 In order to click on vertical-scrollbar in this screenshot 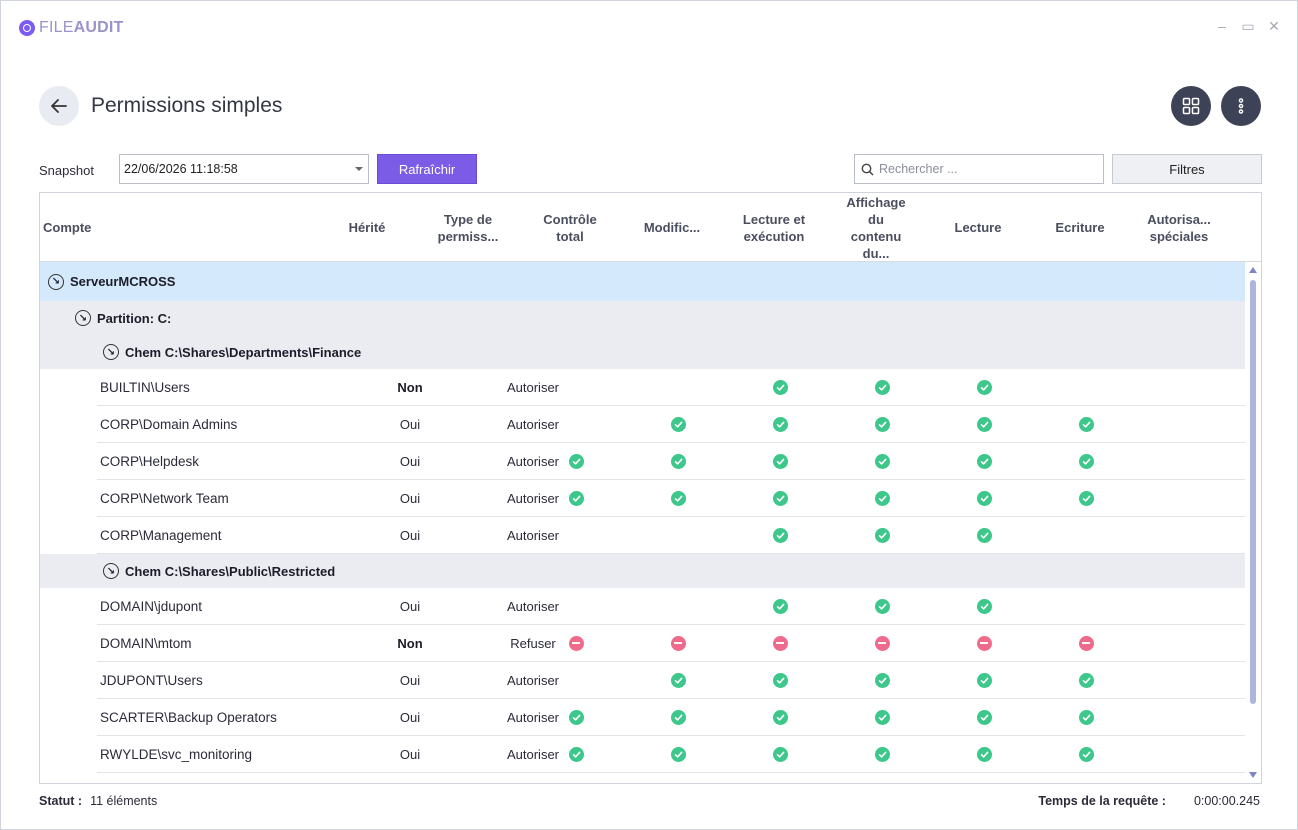, I will do `click(1253, 522)`.